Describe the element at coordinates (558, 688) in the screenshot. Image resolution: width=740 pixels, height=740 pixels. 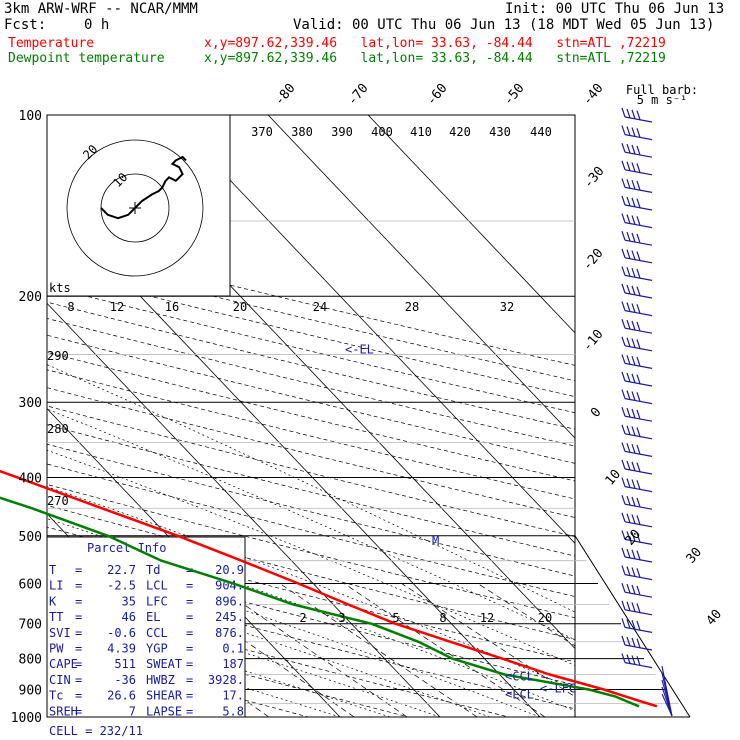
I see `lfc-marker: <-LFC` at that location.